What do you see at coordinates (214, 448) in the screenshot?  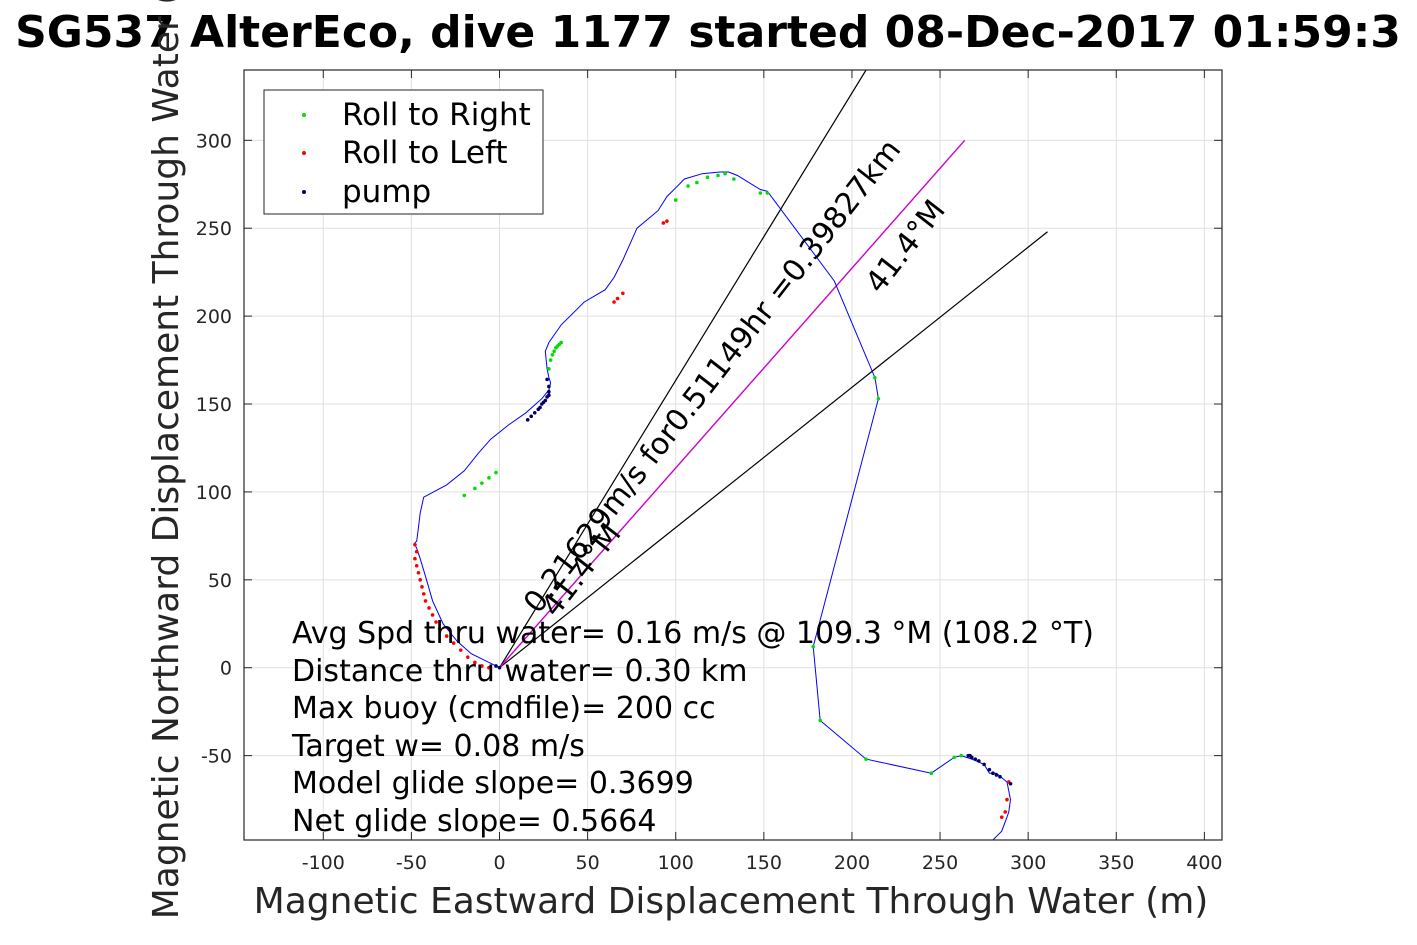 I see `y-tick-labels: 300 250 200 150 100 50 0 -50` at bounding box center [214, 448].